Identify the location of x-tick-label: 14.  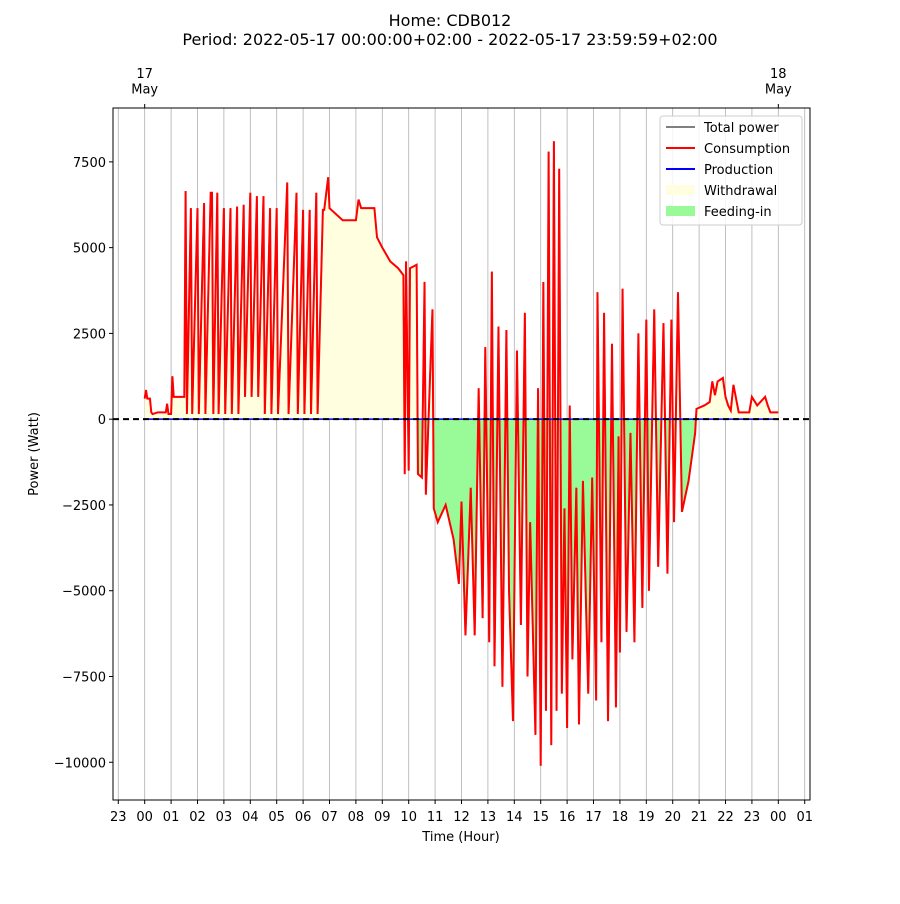
(514, 817).